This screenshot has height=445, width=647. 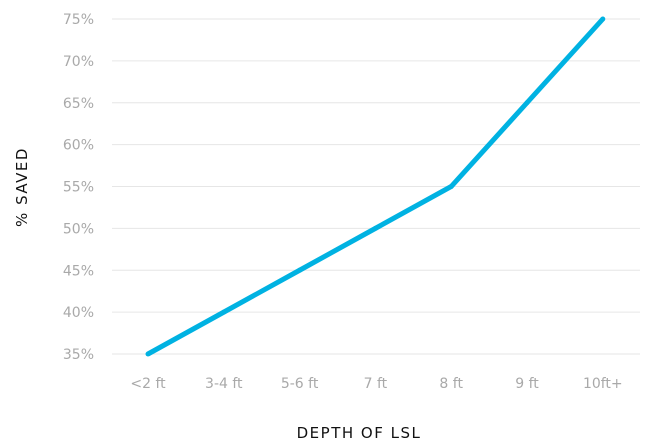 What do you see at coordinates (359, 433) in the screenshot?
I see `x-axis-title: DEPTH OF LSL` at bounding box center [359, 433].